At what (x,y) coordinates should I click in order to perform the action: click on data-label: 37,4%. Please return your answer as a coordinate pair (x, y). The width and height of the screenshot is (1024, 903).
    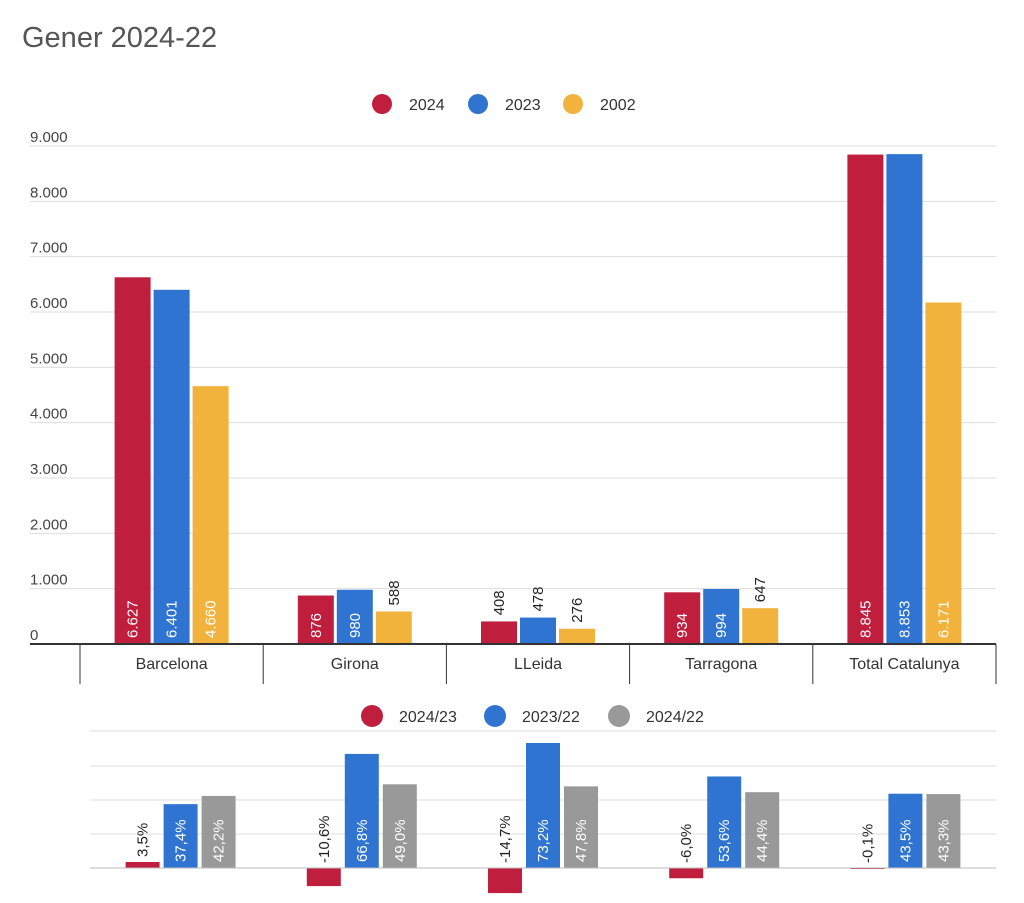
    Looking at the image, I should click on (181, 840).